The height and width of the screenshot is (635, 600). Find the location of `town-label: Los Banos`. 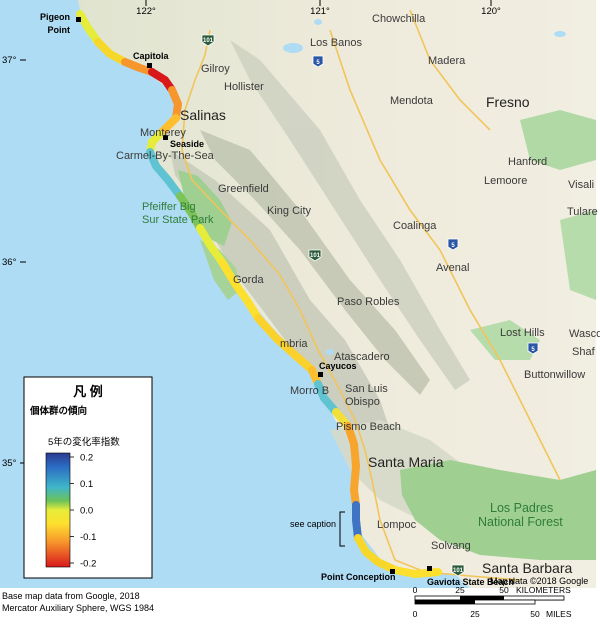

town-label: Los Banos is located at coordinates (336, 43).